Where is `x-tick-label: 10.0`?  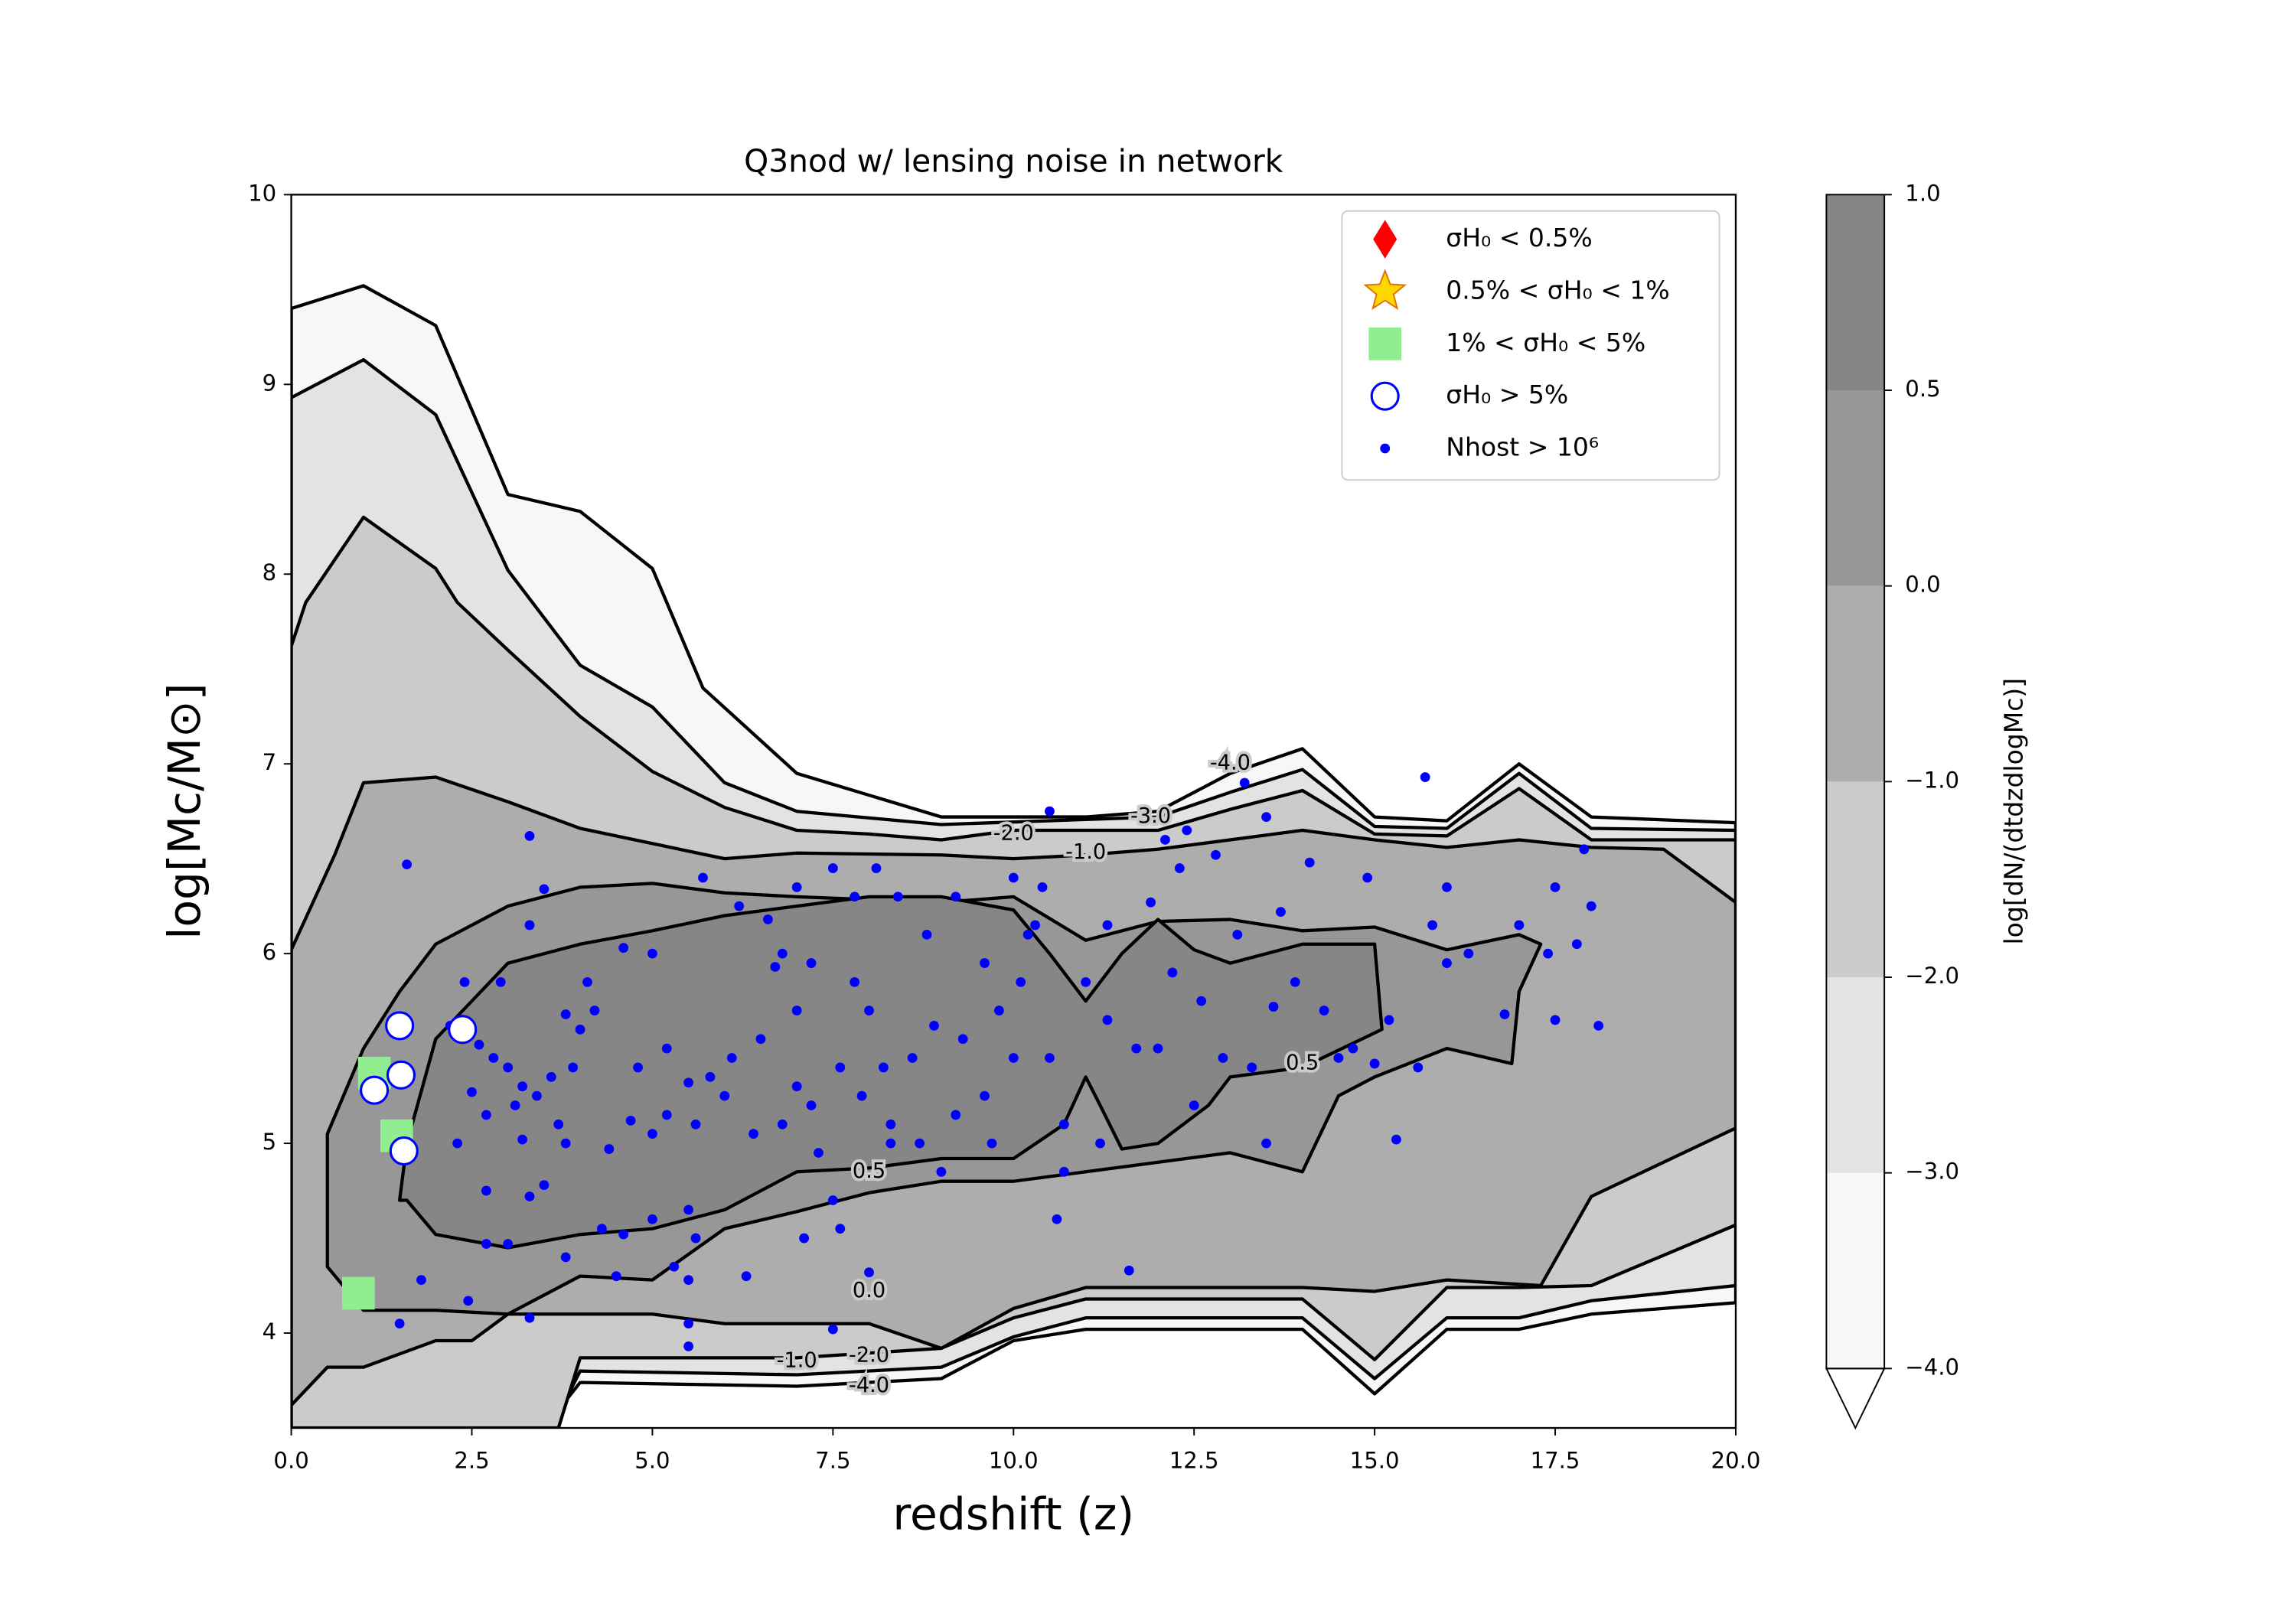
x-tick-label: 10.0 is located at coordinates (1014, 1461).